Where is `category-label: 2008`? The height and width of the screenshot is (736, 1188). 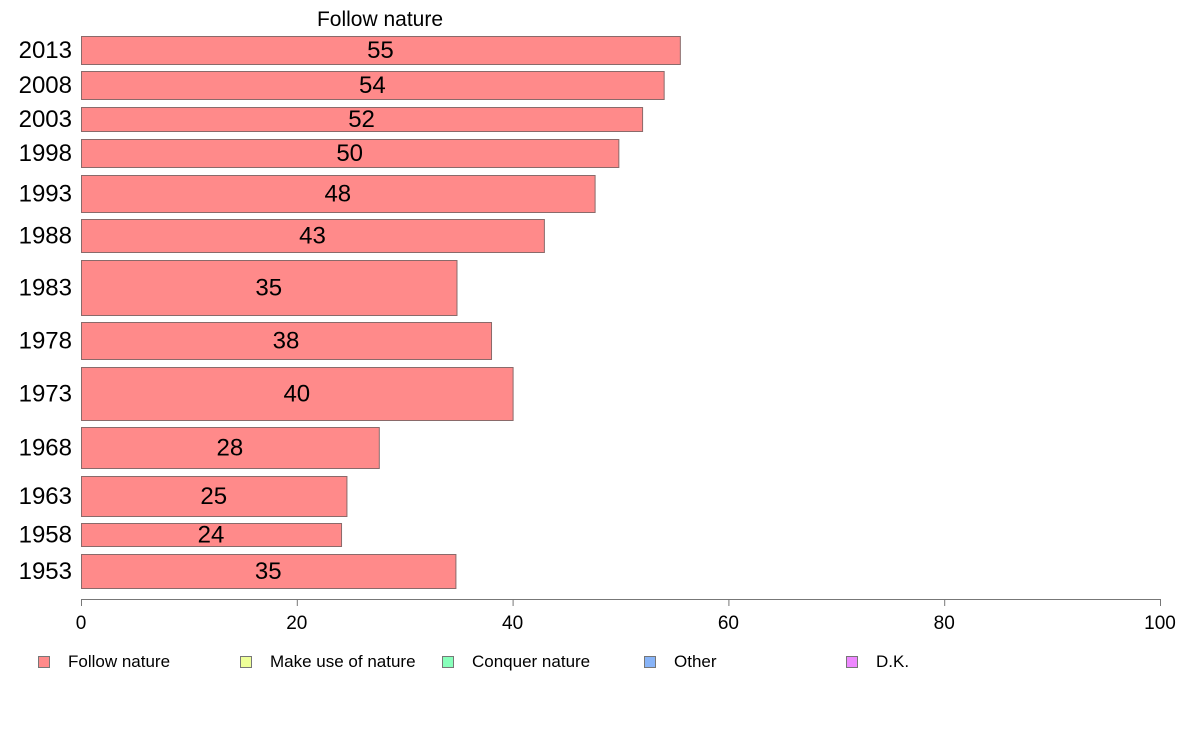
category-label: 2008 is located at coordinates (45, 85).